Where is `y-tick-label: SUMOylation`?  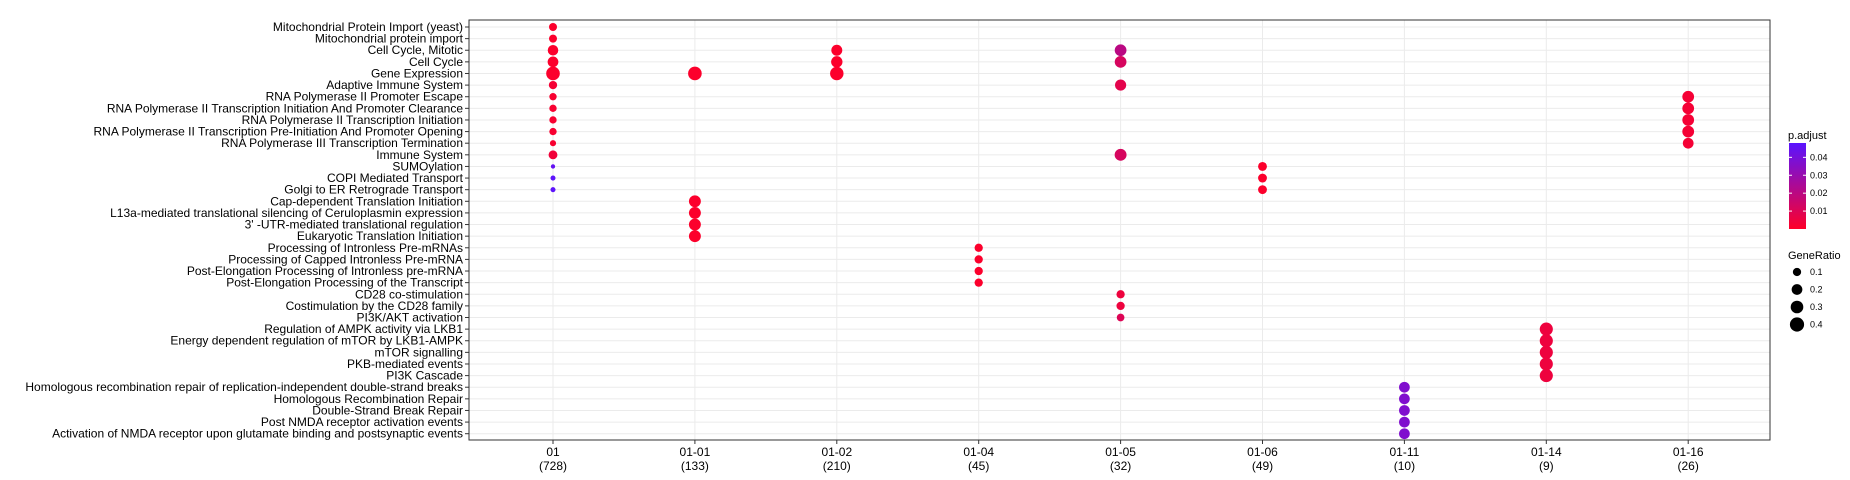
y-tick-label: SUMOylation is located at coordinates (427, 166).